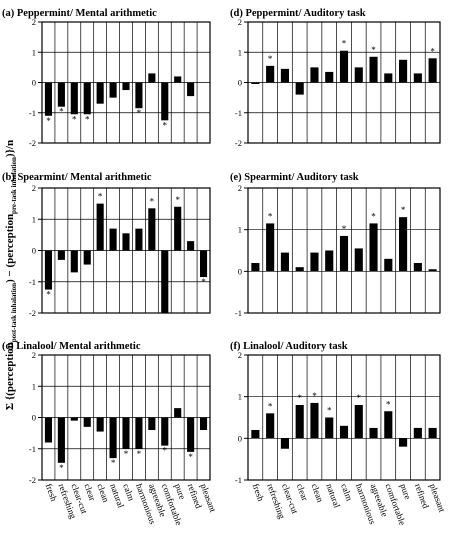  I want to click on y-axis-label-part: Σ {(perception, so click(10, 376).